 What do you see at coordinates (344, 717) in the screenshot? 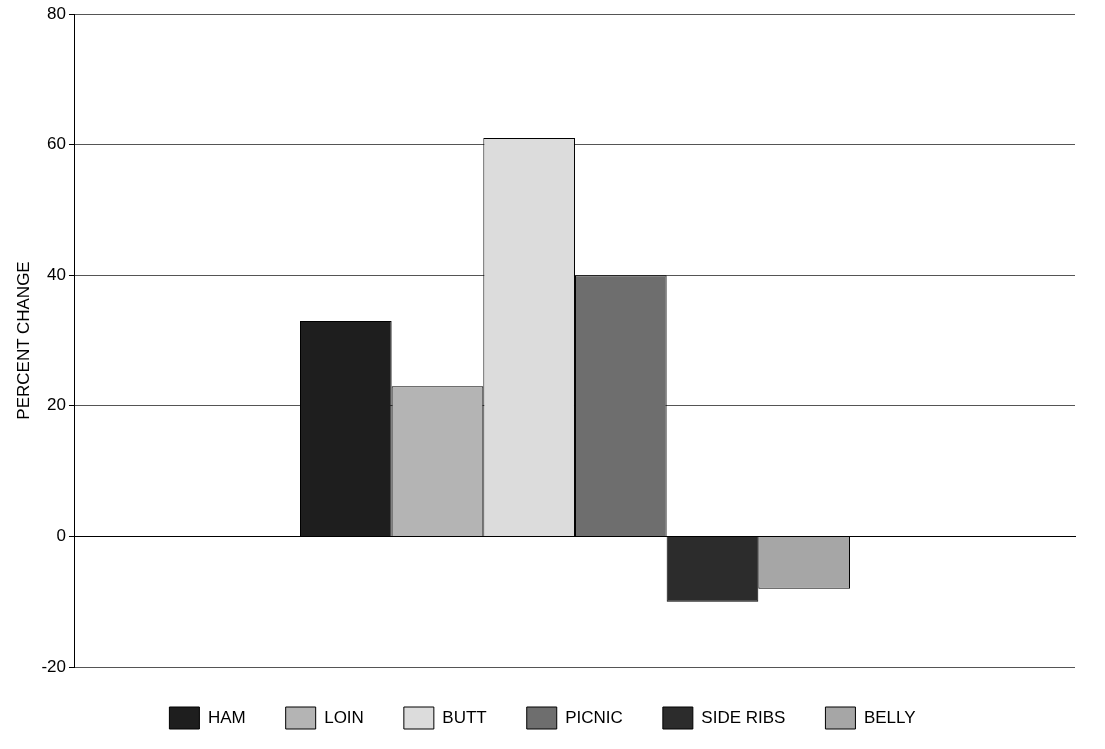
I see `legend-label: LOIN` at bounding box center [344, 717].